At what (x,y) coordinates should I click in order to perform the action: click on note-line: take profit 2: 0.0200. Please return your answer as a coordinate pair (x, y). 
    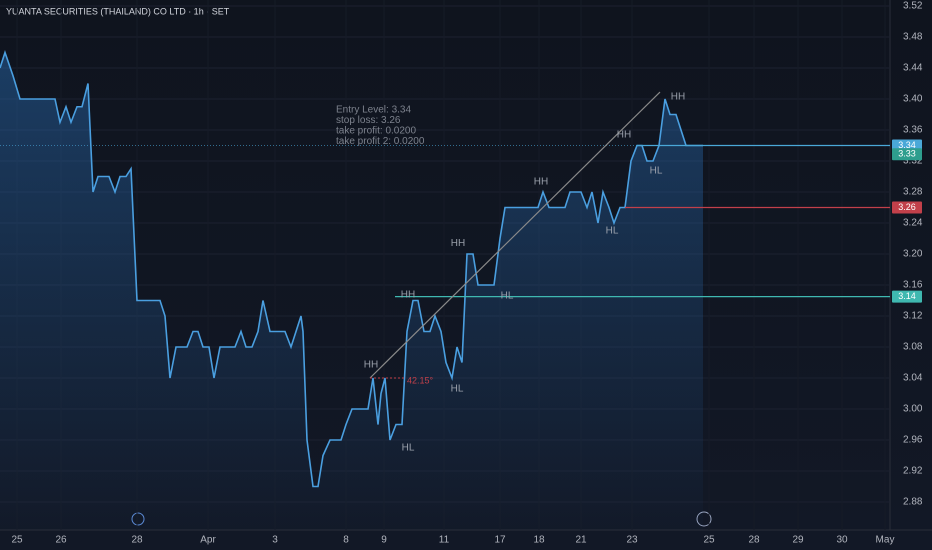
    Looking at the image, I should click on (380, 141).